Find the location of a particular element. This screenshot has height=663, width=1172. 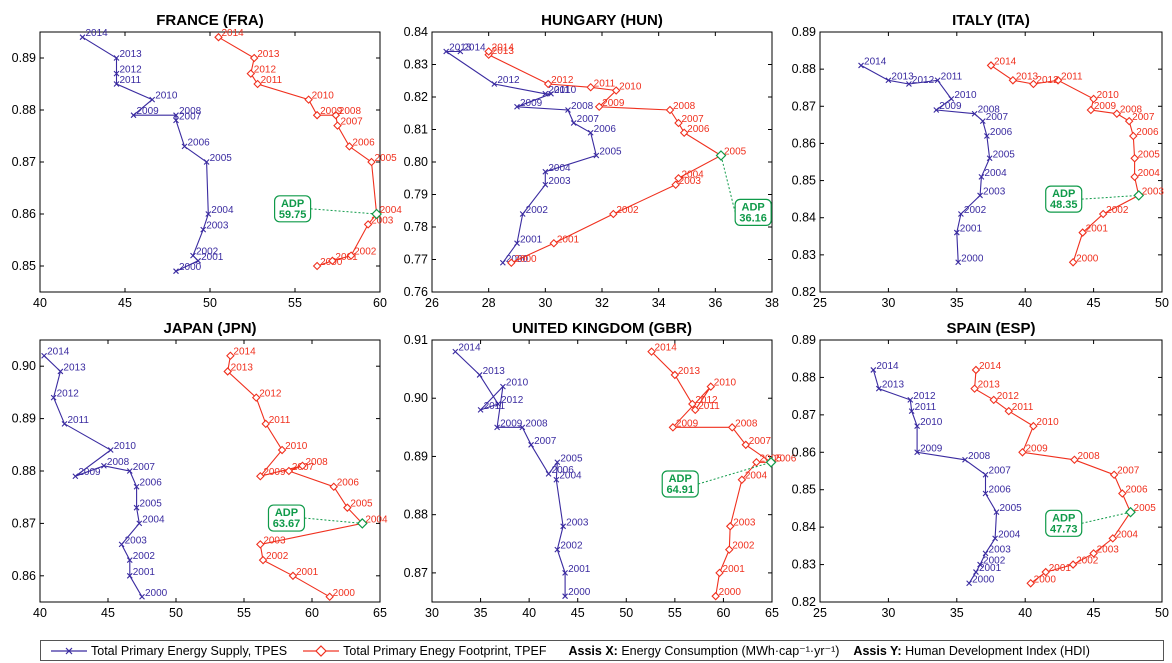

x-tick-label: 45 is located at coordinates (125, 303).